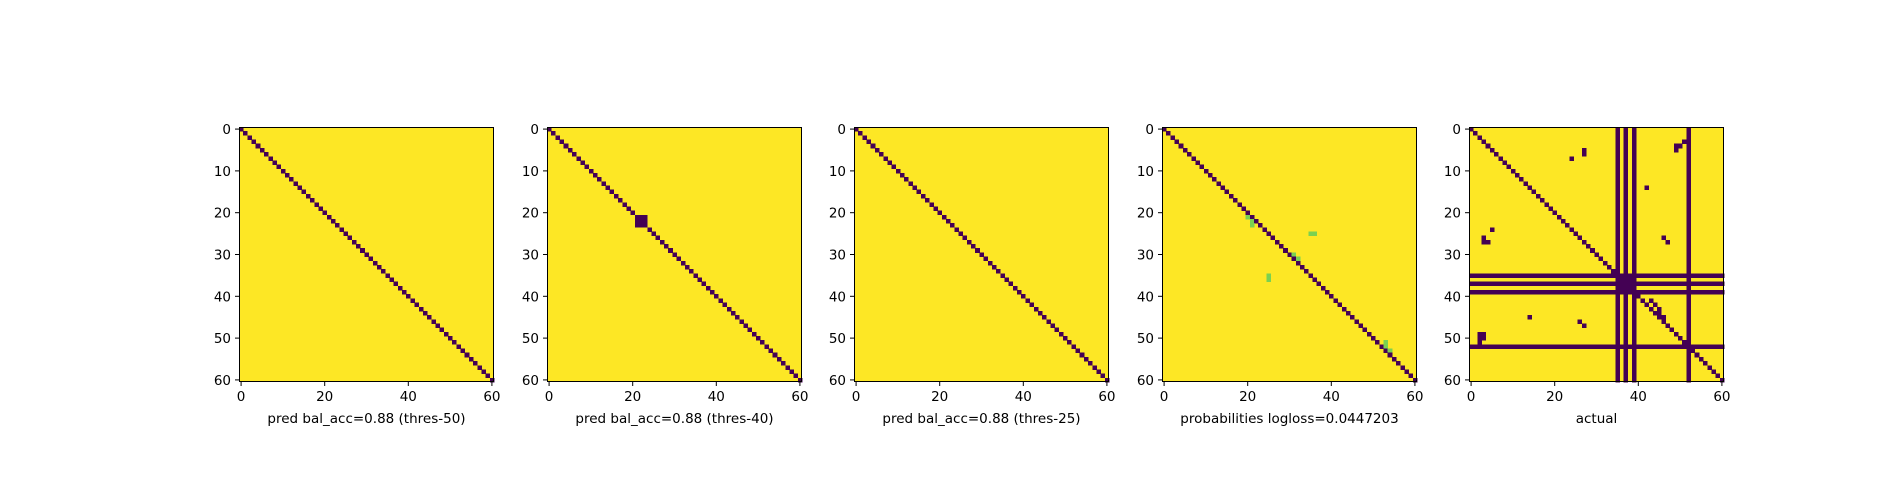  Describe the element at coordinates (1638, 397) in the screenshot. I see `x-tick-label: 40` at that location.